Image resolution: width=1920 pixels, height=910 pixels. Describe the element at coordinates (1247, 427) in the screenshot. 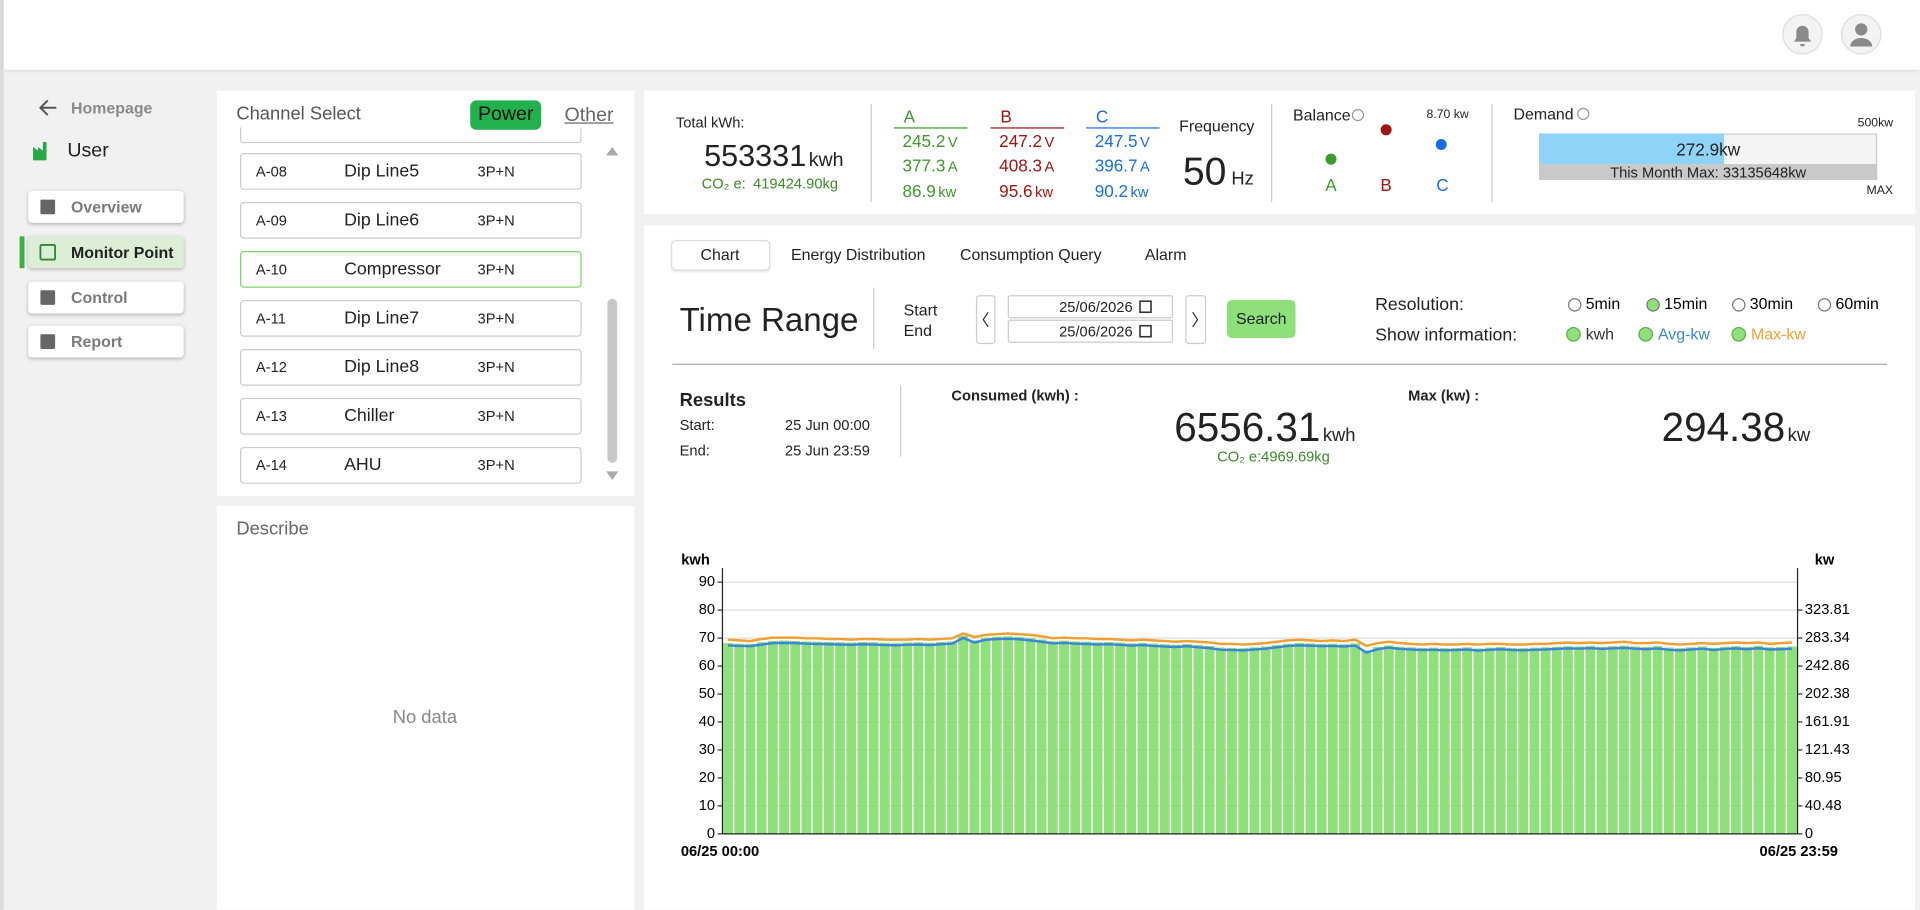

I see `consumed-value: 6556.31` at that location.